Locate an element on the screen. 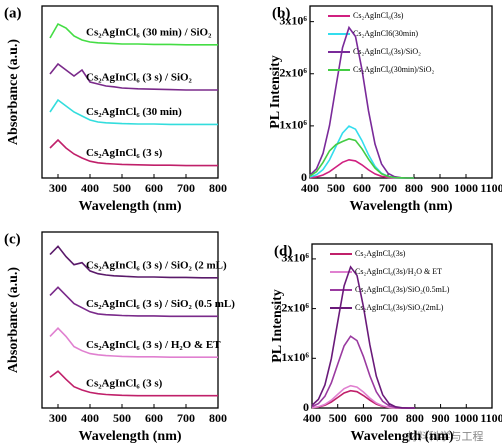 The image size is (502, 448). series-label: Cs₂AgInCl₆ (3 s) / SiO₂ is located at coordinates (139, 78).